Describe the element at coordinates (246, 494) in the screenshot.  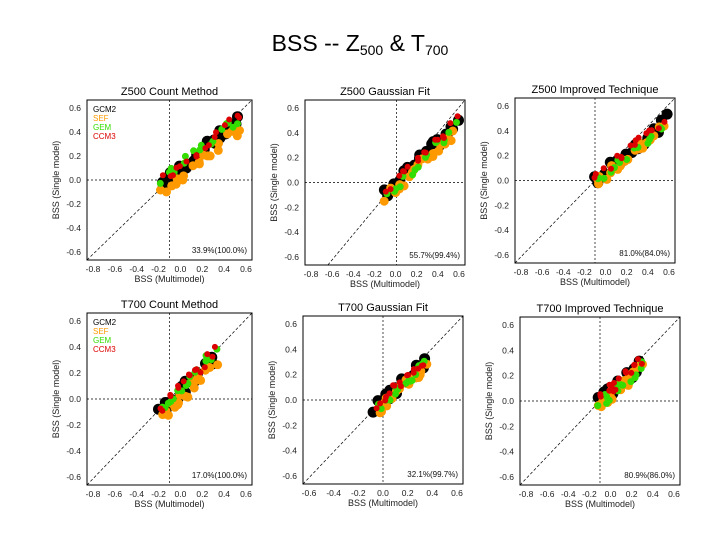
I see `x-tick-label-3: 0.6` at that location.